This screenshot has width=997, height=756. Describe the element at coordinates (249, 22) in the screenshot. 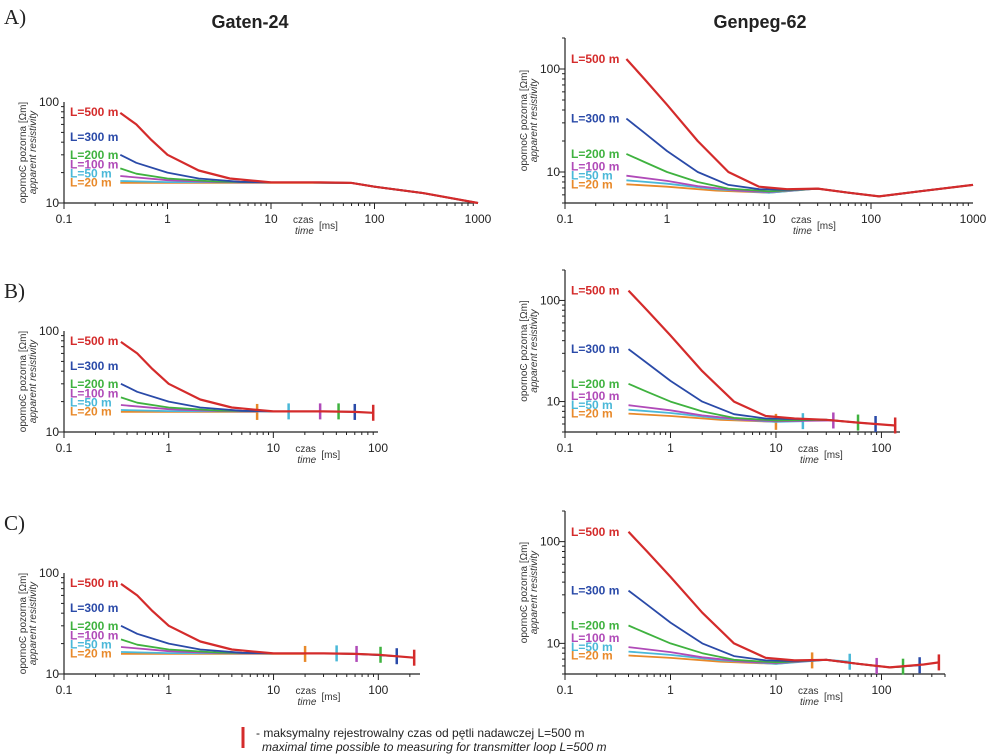

I see `column-title-gaten: Gaten-24` at that location.